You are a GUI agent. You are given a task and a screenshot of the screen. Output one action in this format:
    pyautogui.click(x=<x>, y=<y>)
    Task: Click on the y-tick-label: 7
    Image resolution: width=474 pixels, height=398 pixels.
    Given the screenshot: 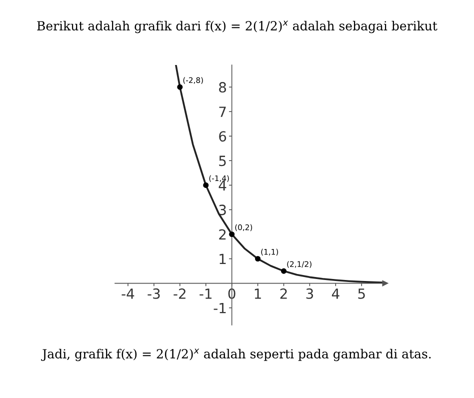 What is the action you would take?
    pyautogui.click(x=222, y=111)
    